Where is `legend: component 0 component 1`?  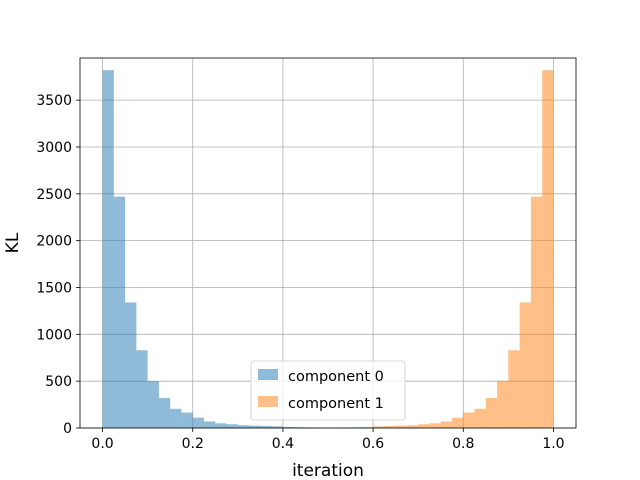
legend: component 0 component 1 is located at coordinates (328, 390).